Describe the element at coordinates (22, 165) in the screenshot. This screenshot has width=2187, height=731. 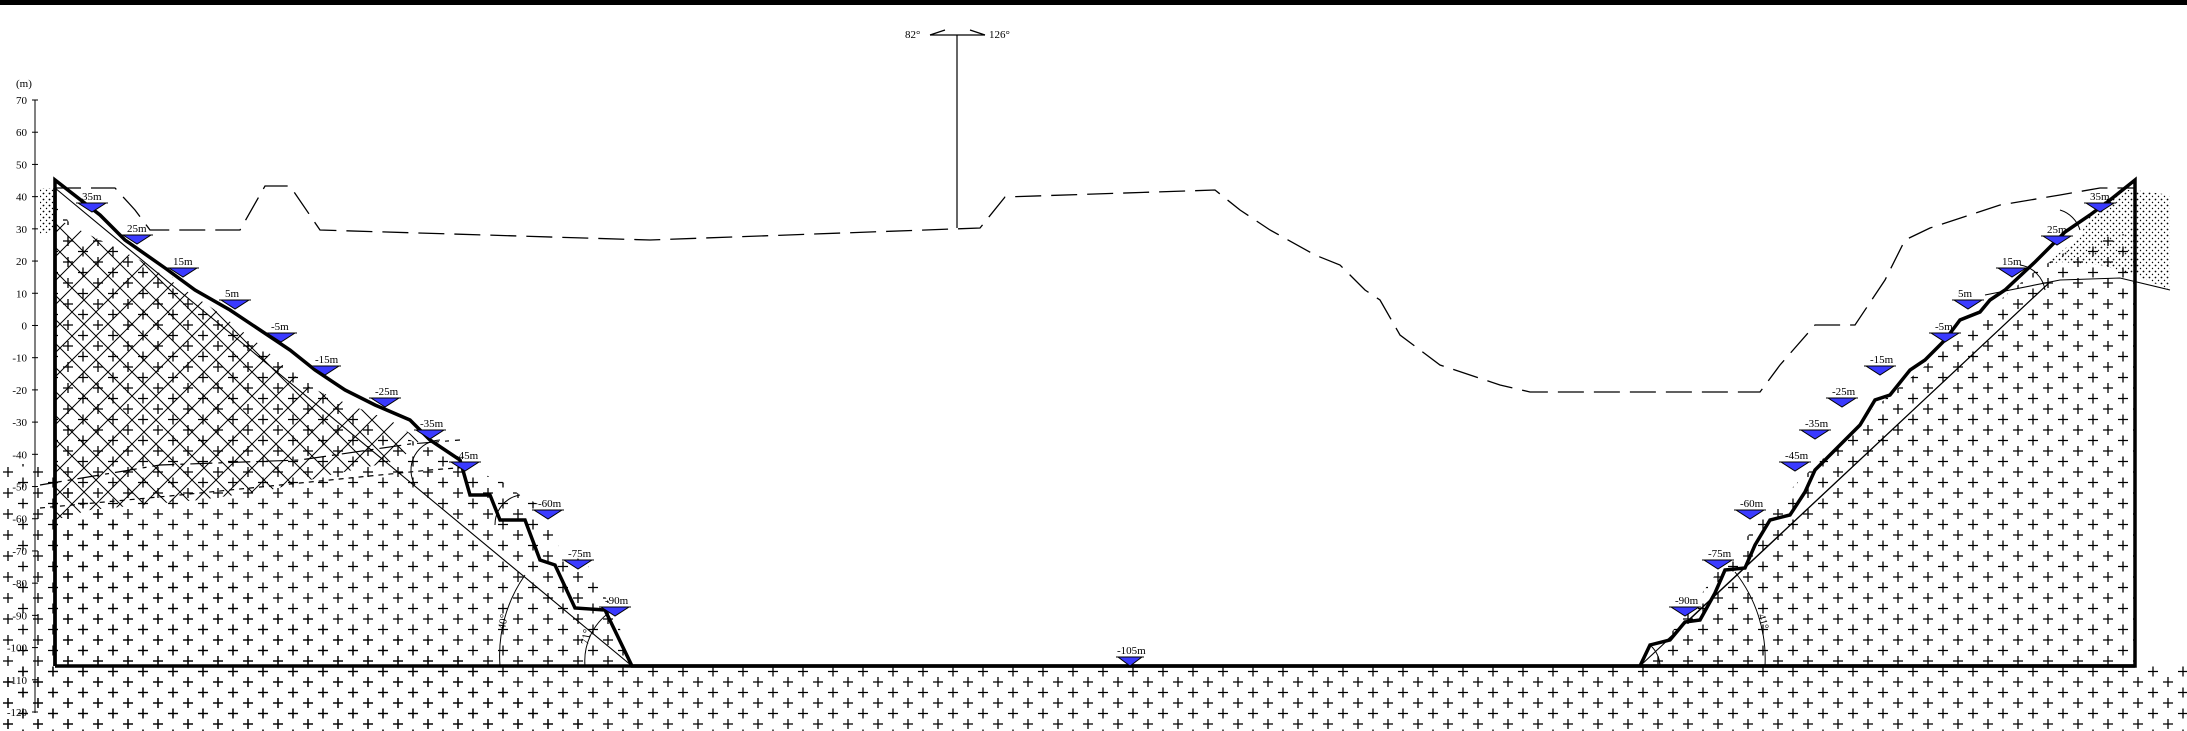
I see `axis-tick-label: 50` at that location.